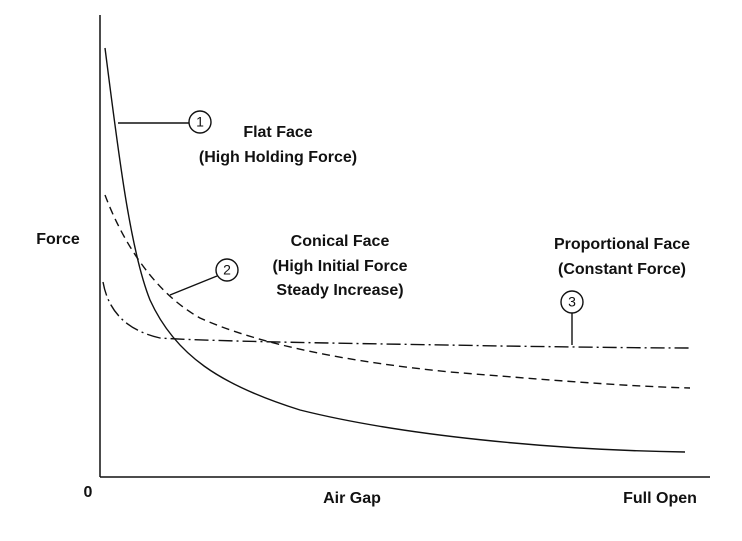  I want to click on curve-label: Flat Face, so click(277, 132).